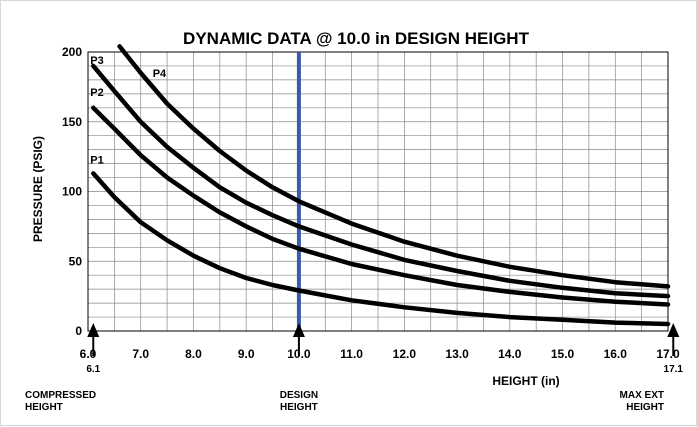  I want to click on chart-title: DYNAMIC DATA @ 10.0 in DESIGN HEIGHT, so click(356, 38).